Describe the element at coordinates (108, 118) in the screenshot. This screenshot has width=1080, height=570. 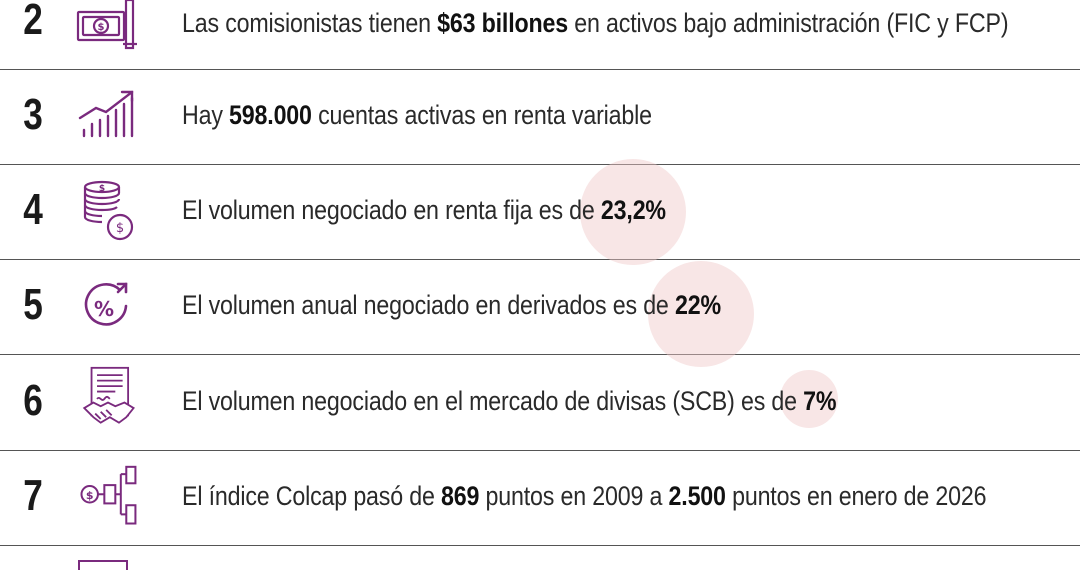
I see `growth-chart-icon` at that location.